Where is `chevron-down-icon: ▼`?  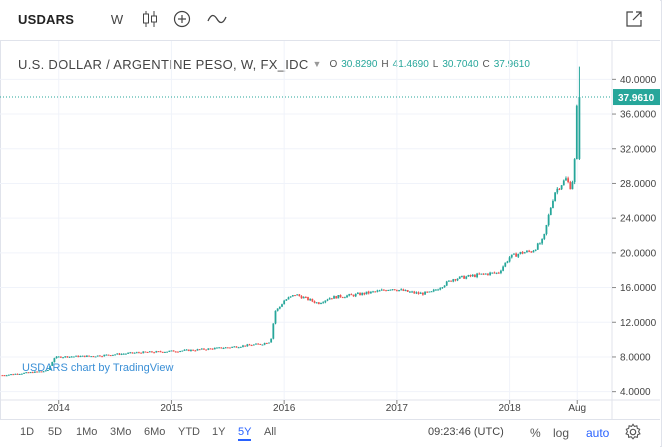 chevron-down-icon: ▼ is located at coordinates (317, 64).